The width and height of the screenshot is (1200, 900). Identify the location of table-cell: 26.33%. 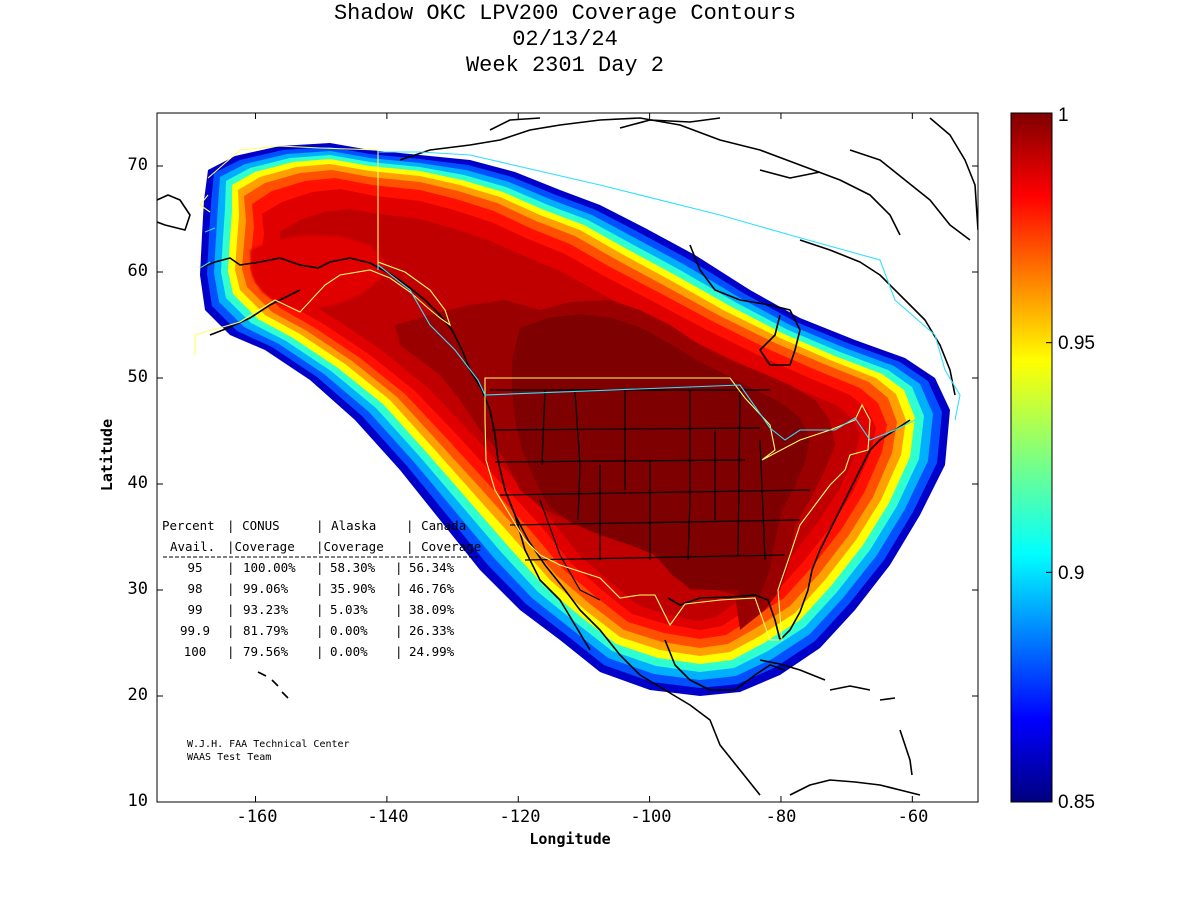
(432, 630).